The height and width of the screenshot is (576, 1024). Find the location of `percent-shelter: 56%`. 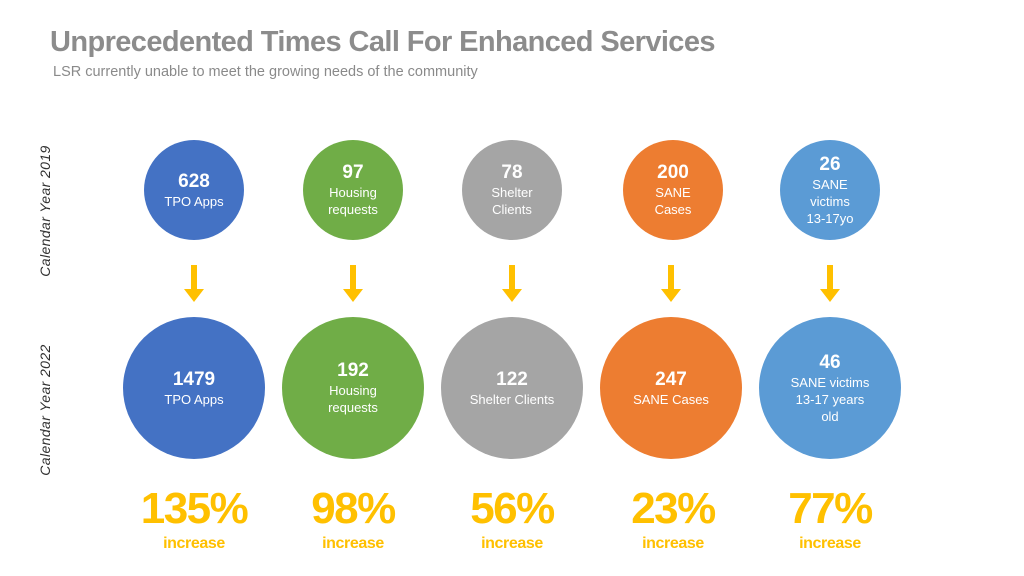

percent-shelter: 56% is located at coordinates (512, 508).